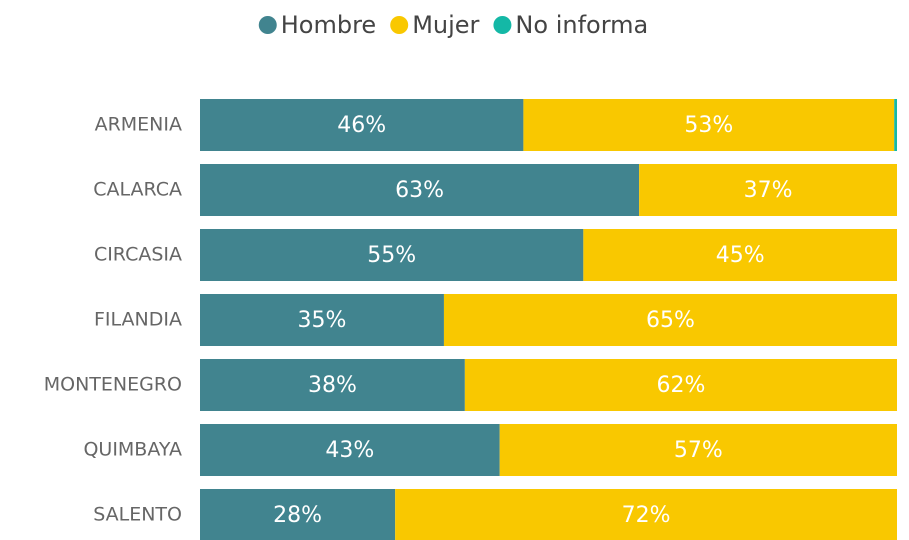 This screenshot has height=540, width=909. I want to click on category-label: CIRCASIA, so click(138, 255).